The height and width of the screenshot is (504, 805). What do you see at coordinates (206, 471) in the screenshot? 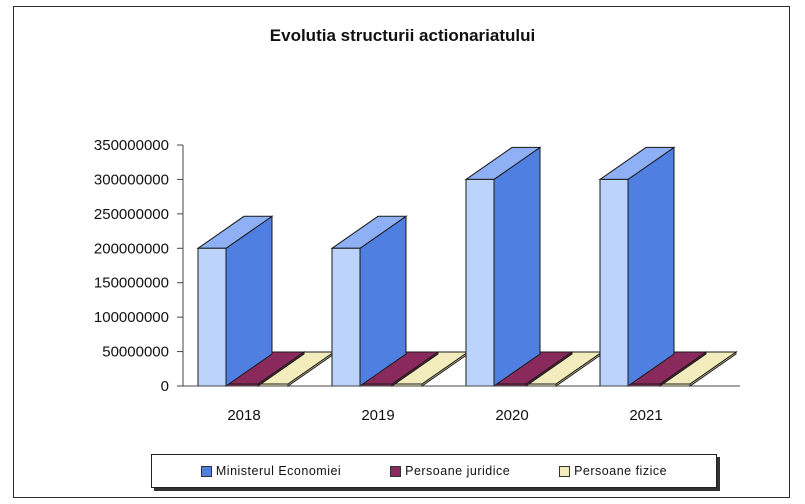
I see `legend-swatch-ministerul-economiei` at bounding box center [206, 471].